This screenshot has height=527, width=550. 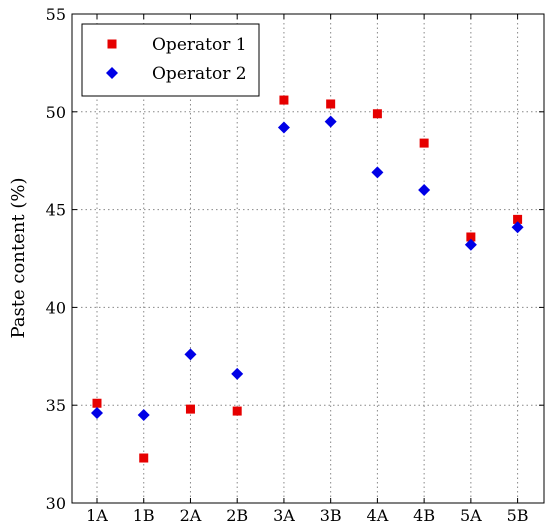 I want to click on x-tick-label: 5A, so click(x=471, y=515).